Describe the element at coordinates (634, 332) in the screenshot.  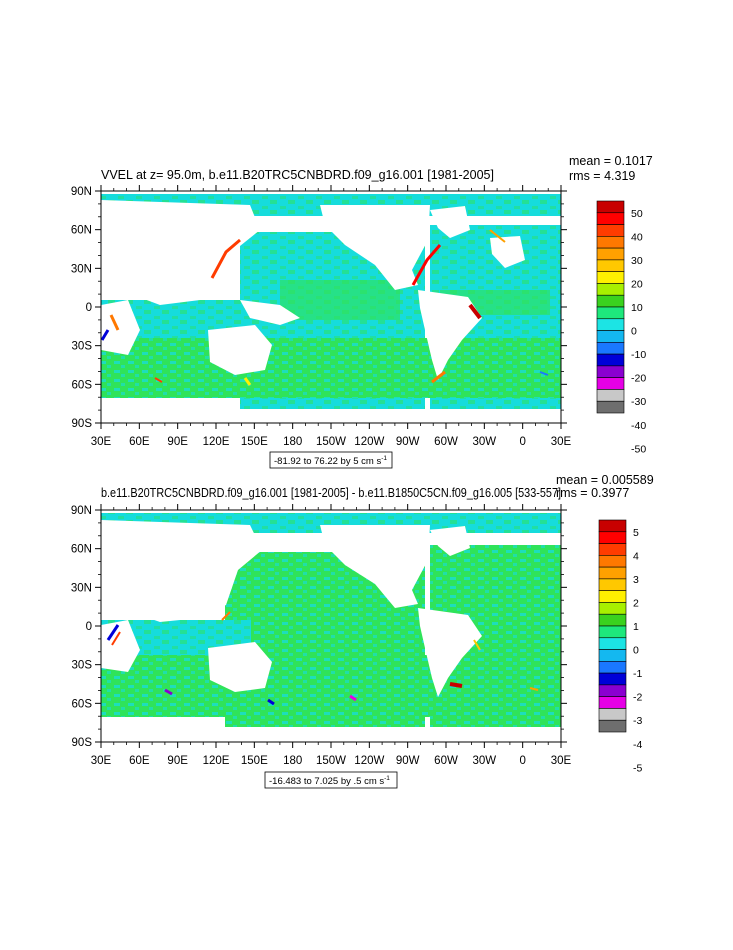
I see `colorbar-label: 0` at that location.